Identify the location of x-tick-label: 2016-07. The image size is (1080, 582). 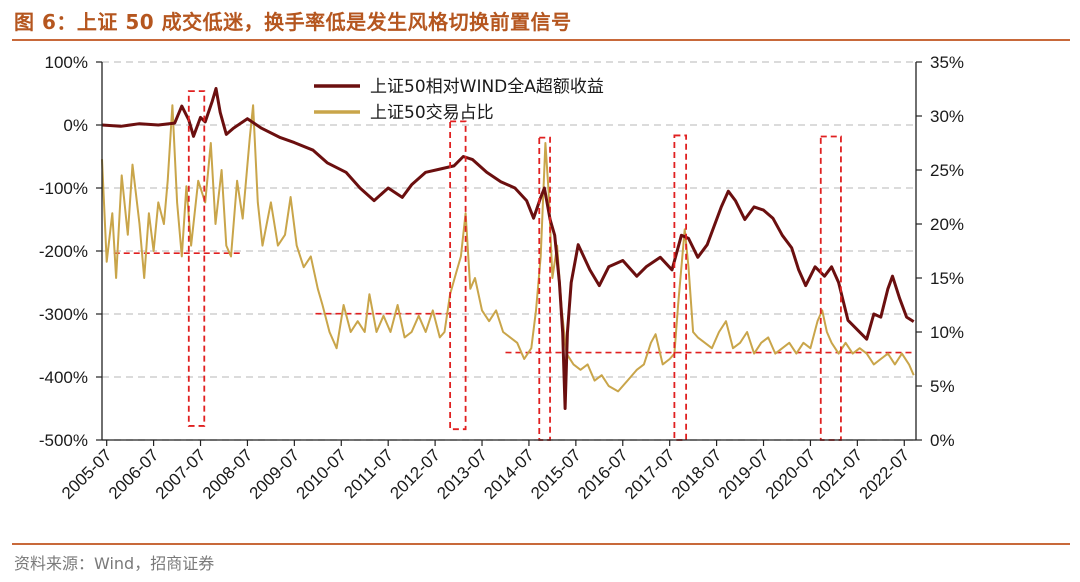
(603, 474).